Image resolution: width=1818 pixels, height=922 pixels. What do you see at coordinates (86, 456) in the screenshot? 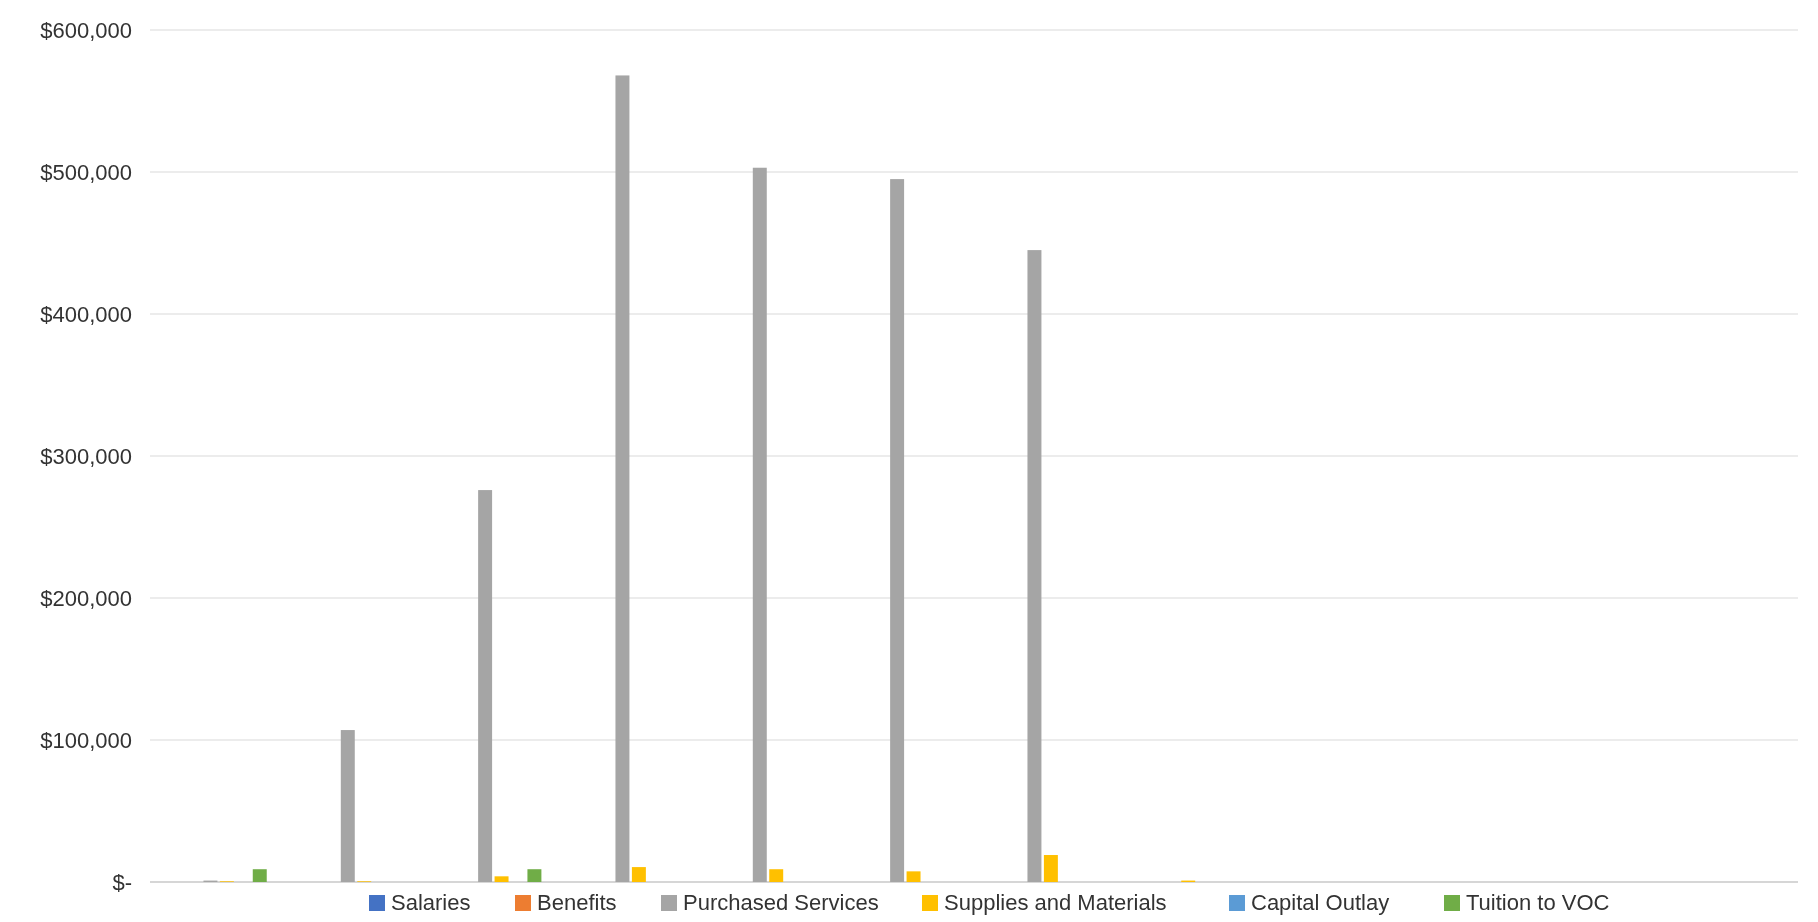
I see `y-tick-label: $300,000` at bounding box center [86, 456].